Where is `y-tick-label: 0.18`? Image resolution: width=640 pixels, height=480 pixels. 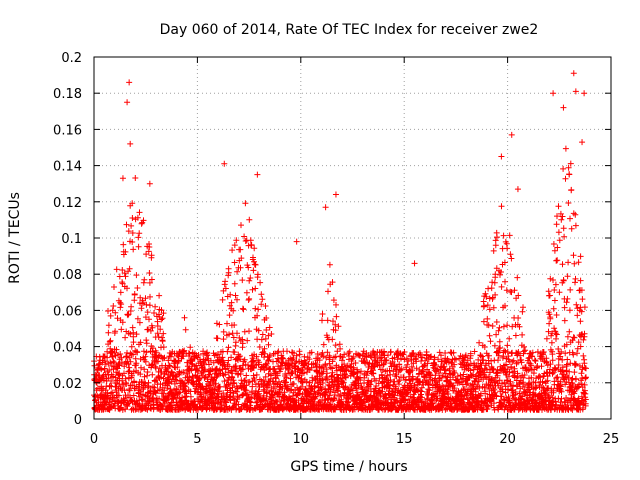 y-tick-label: 0.18 is located at coordinates (67, 94).